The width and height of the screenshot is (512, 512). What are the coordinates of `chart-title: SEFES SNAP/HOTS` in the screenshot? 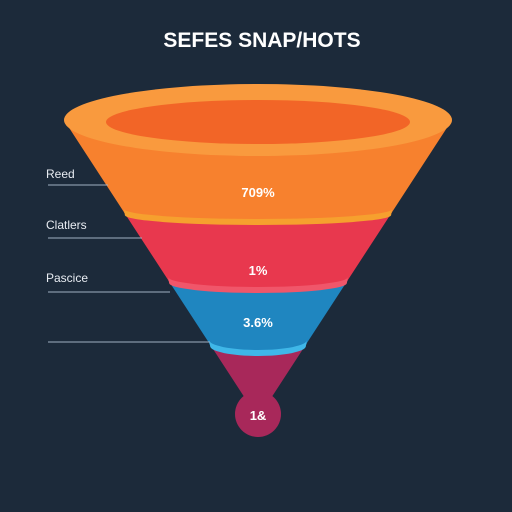 It's located at (261, 40).